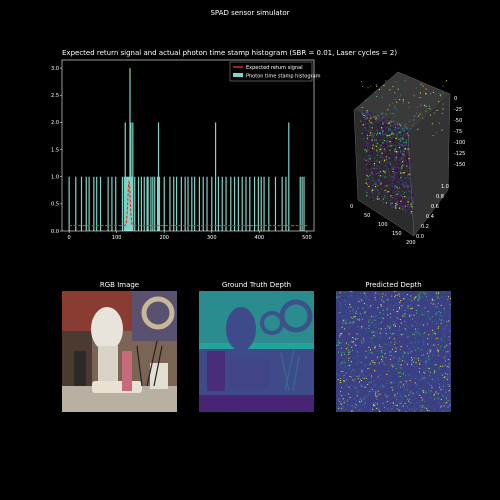 The height and width of the screenshot is (500, 500). What do you see at coordinates (432, 212) in the screenshot?
I see `y-tick-labels: 0.0 0.2 0.4 0.6 0.8 1.0` at bounding box center [432, 212].